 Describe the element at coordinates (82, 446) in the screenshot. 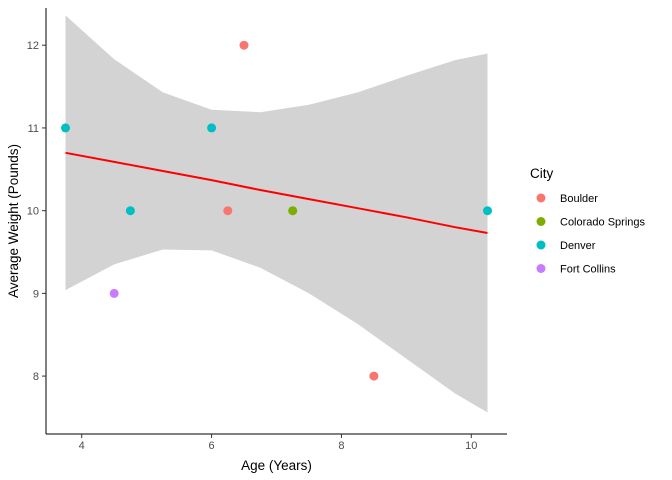

I see `x-tick-label: 4` at that location.